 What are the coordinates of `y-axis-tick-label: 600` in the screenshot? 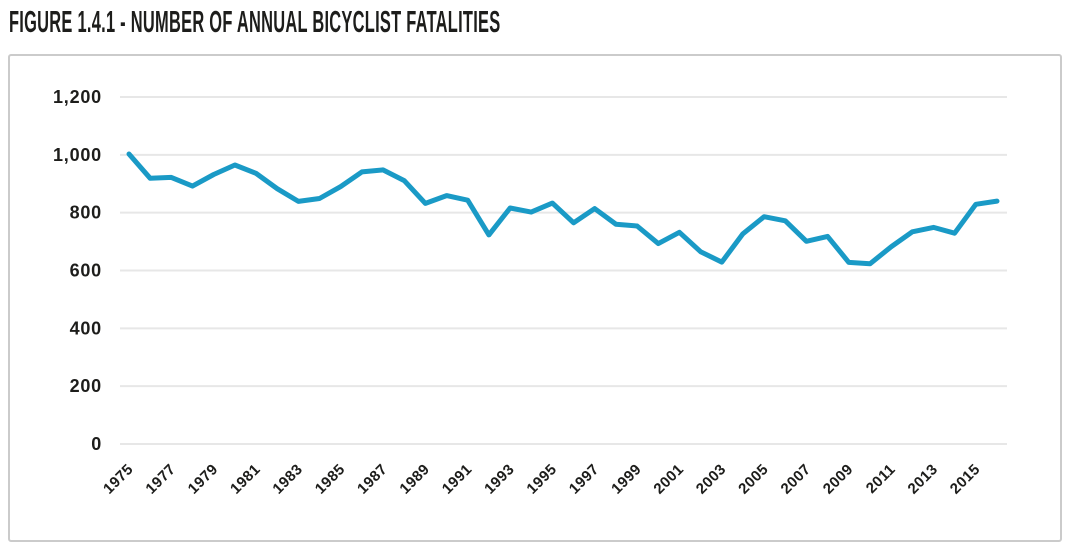 It's located at (86, 271).